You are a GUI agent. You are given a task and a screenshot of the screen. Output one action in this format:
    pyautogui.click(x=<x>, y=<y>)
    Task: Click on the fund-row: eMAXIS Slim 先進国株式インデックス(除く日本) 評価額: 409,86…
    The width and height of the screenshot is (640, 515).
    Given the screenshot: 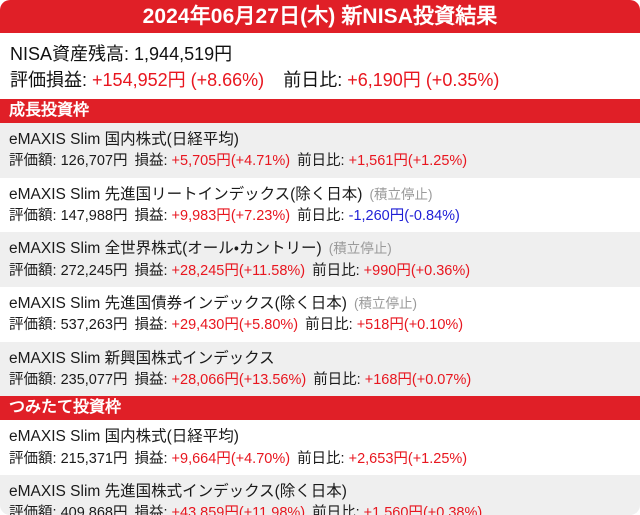 What is the action you would take?
    pyautogui.click(x=320, y=494)
    